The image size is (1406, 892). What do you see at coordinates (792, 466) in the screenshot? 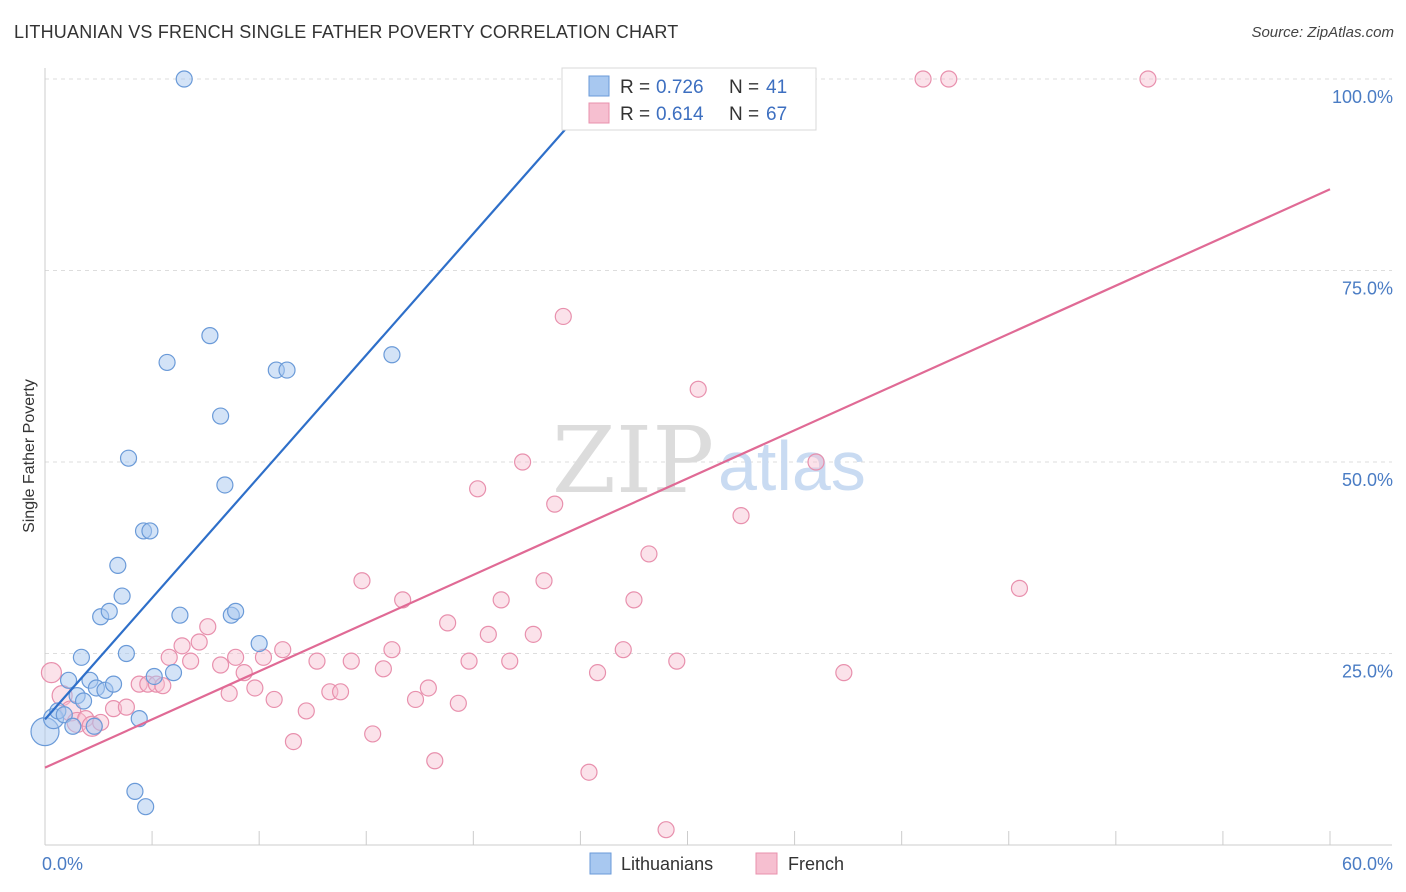
I see `watermark-atlas: atlas` at bounding box center [792, 466].